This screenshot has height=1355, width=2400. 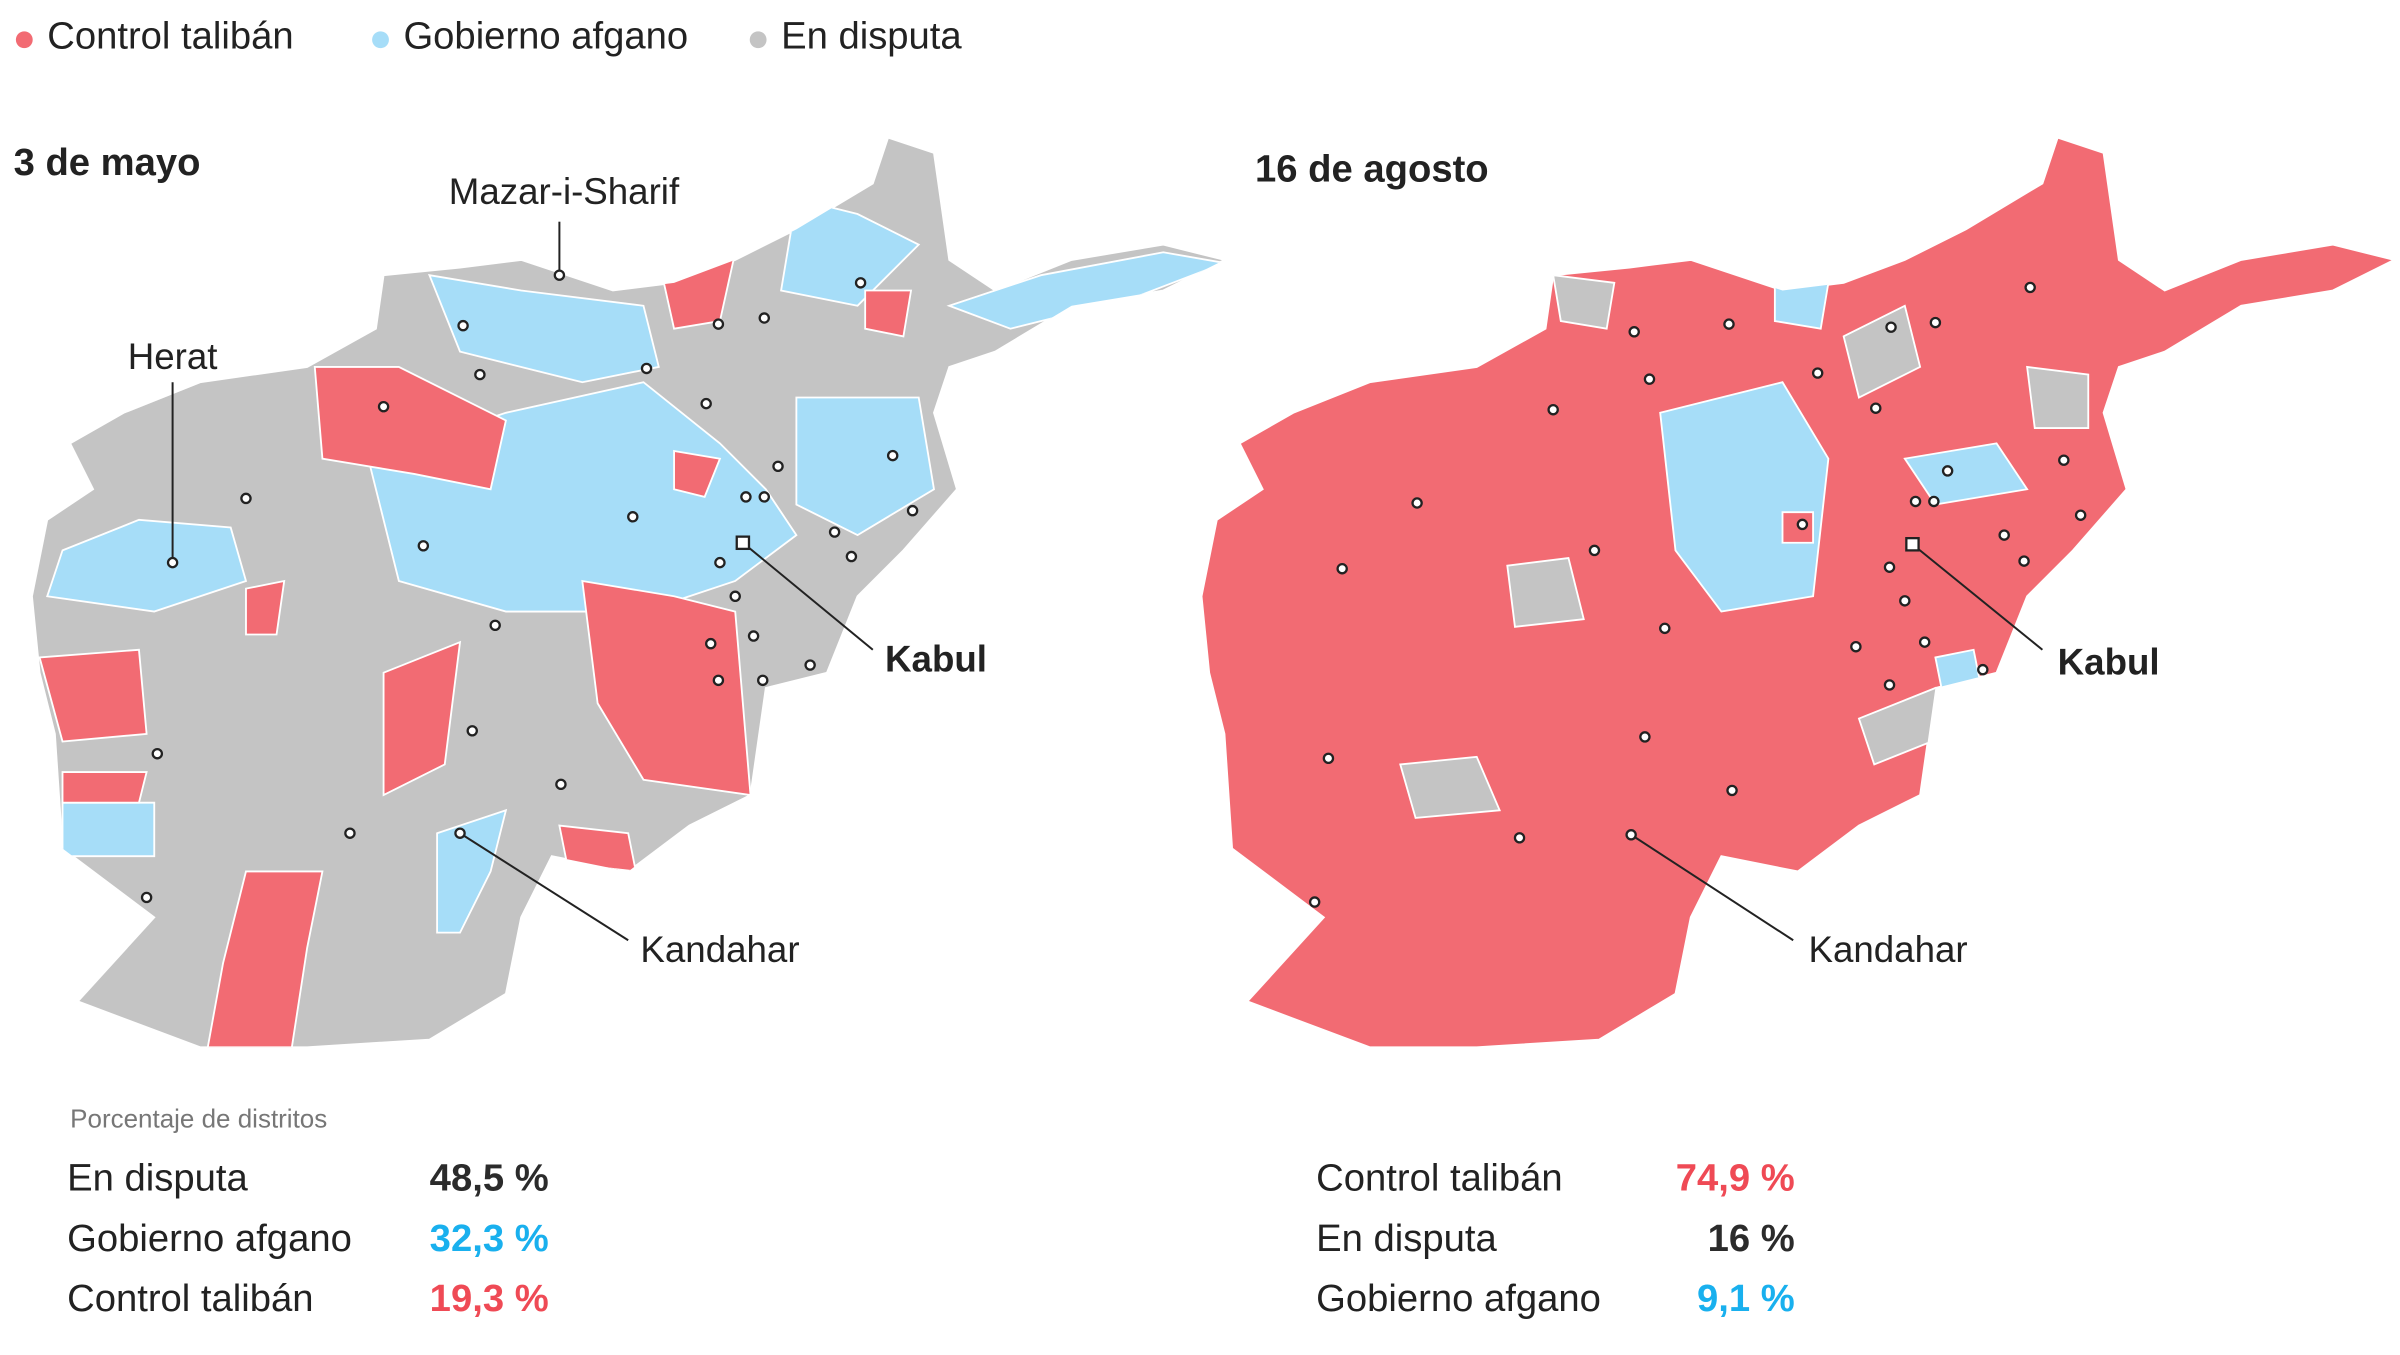 What do you see at coordinates (107, 162) in the screenshot?
I see `map-date: 3 de mayo` at bounding box center [107, 162].